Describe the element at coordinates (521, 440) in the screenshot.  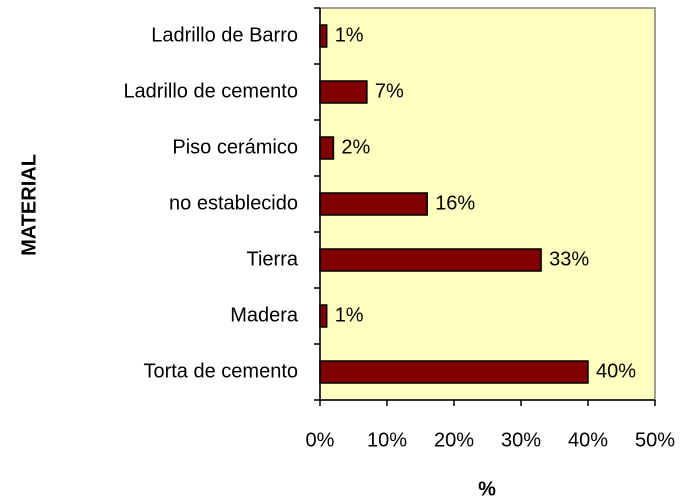
I see `x-tick-label: 30%` at that location.